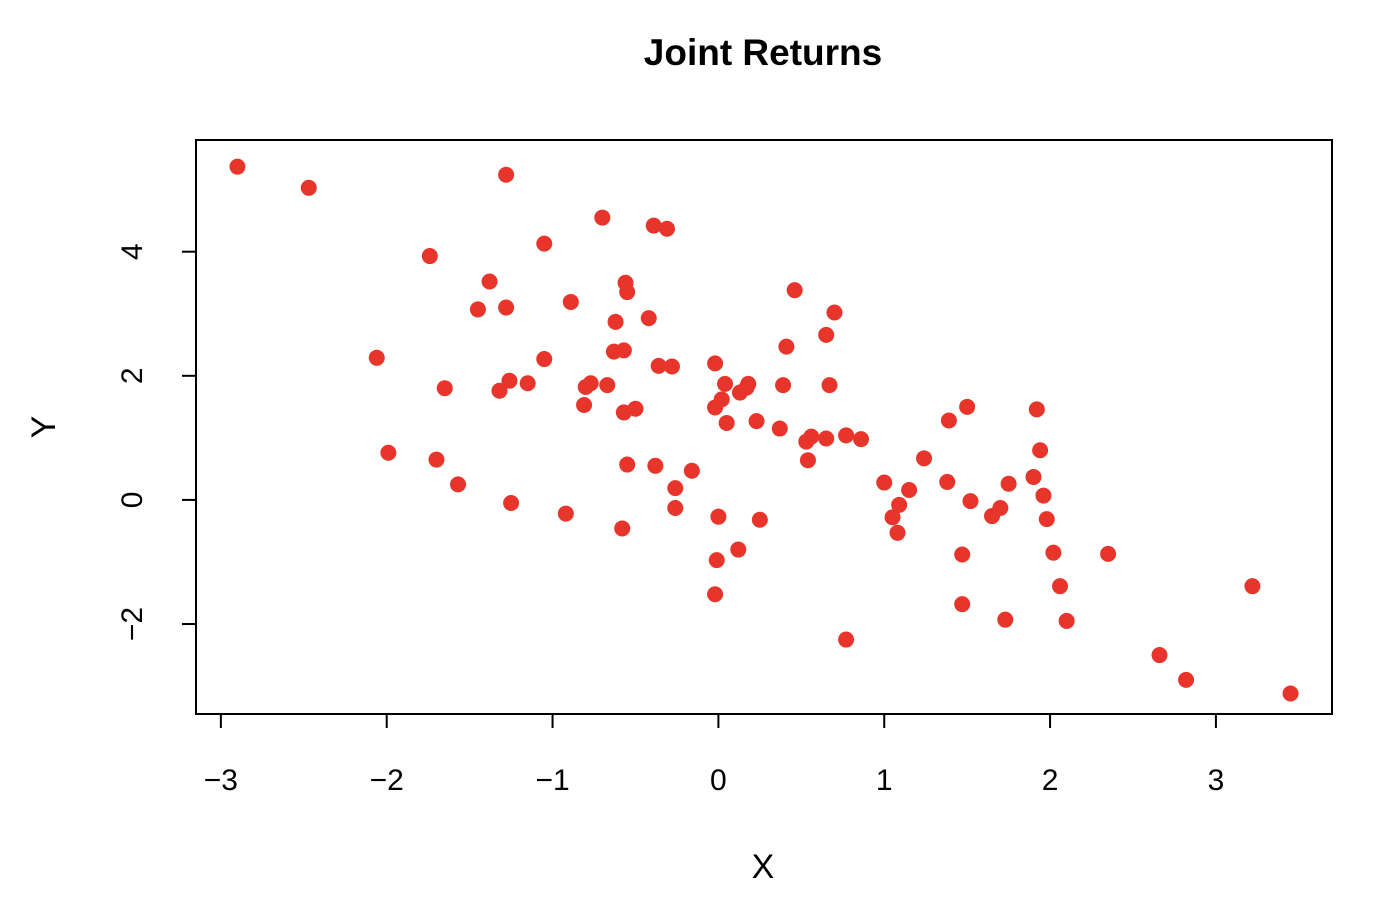  I want to click on x-tick-label: −3, so click(221, 780).